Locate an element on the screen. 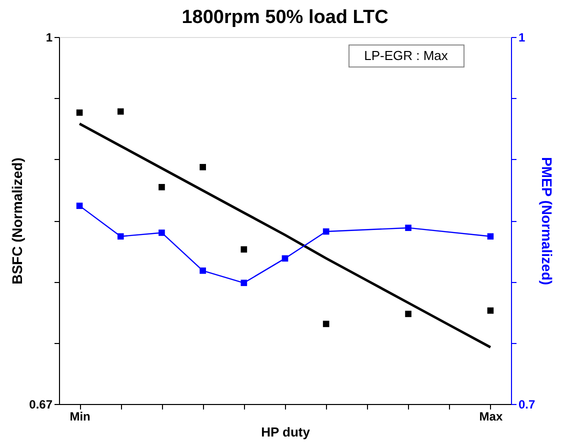  y-axis-title: BSFC (Normalized) is located at coordinates (17, 221).